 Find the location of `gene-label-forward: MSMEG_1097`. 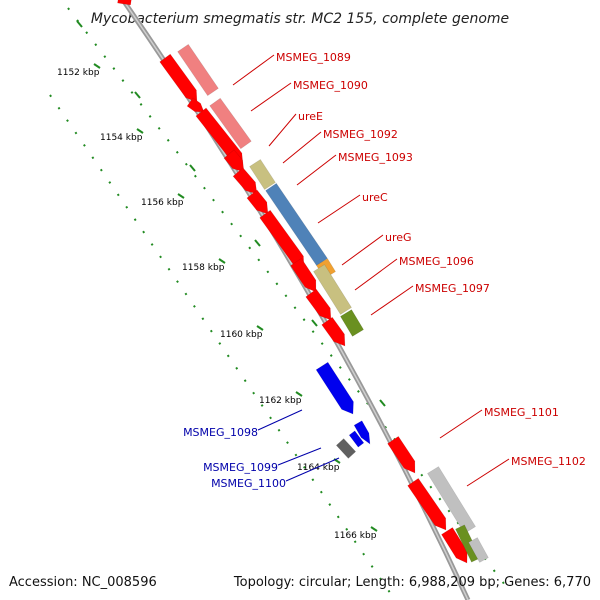

gene-label-forward: MSMEG_1097 is located at coordinates (452, 288).